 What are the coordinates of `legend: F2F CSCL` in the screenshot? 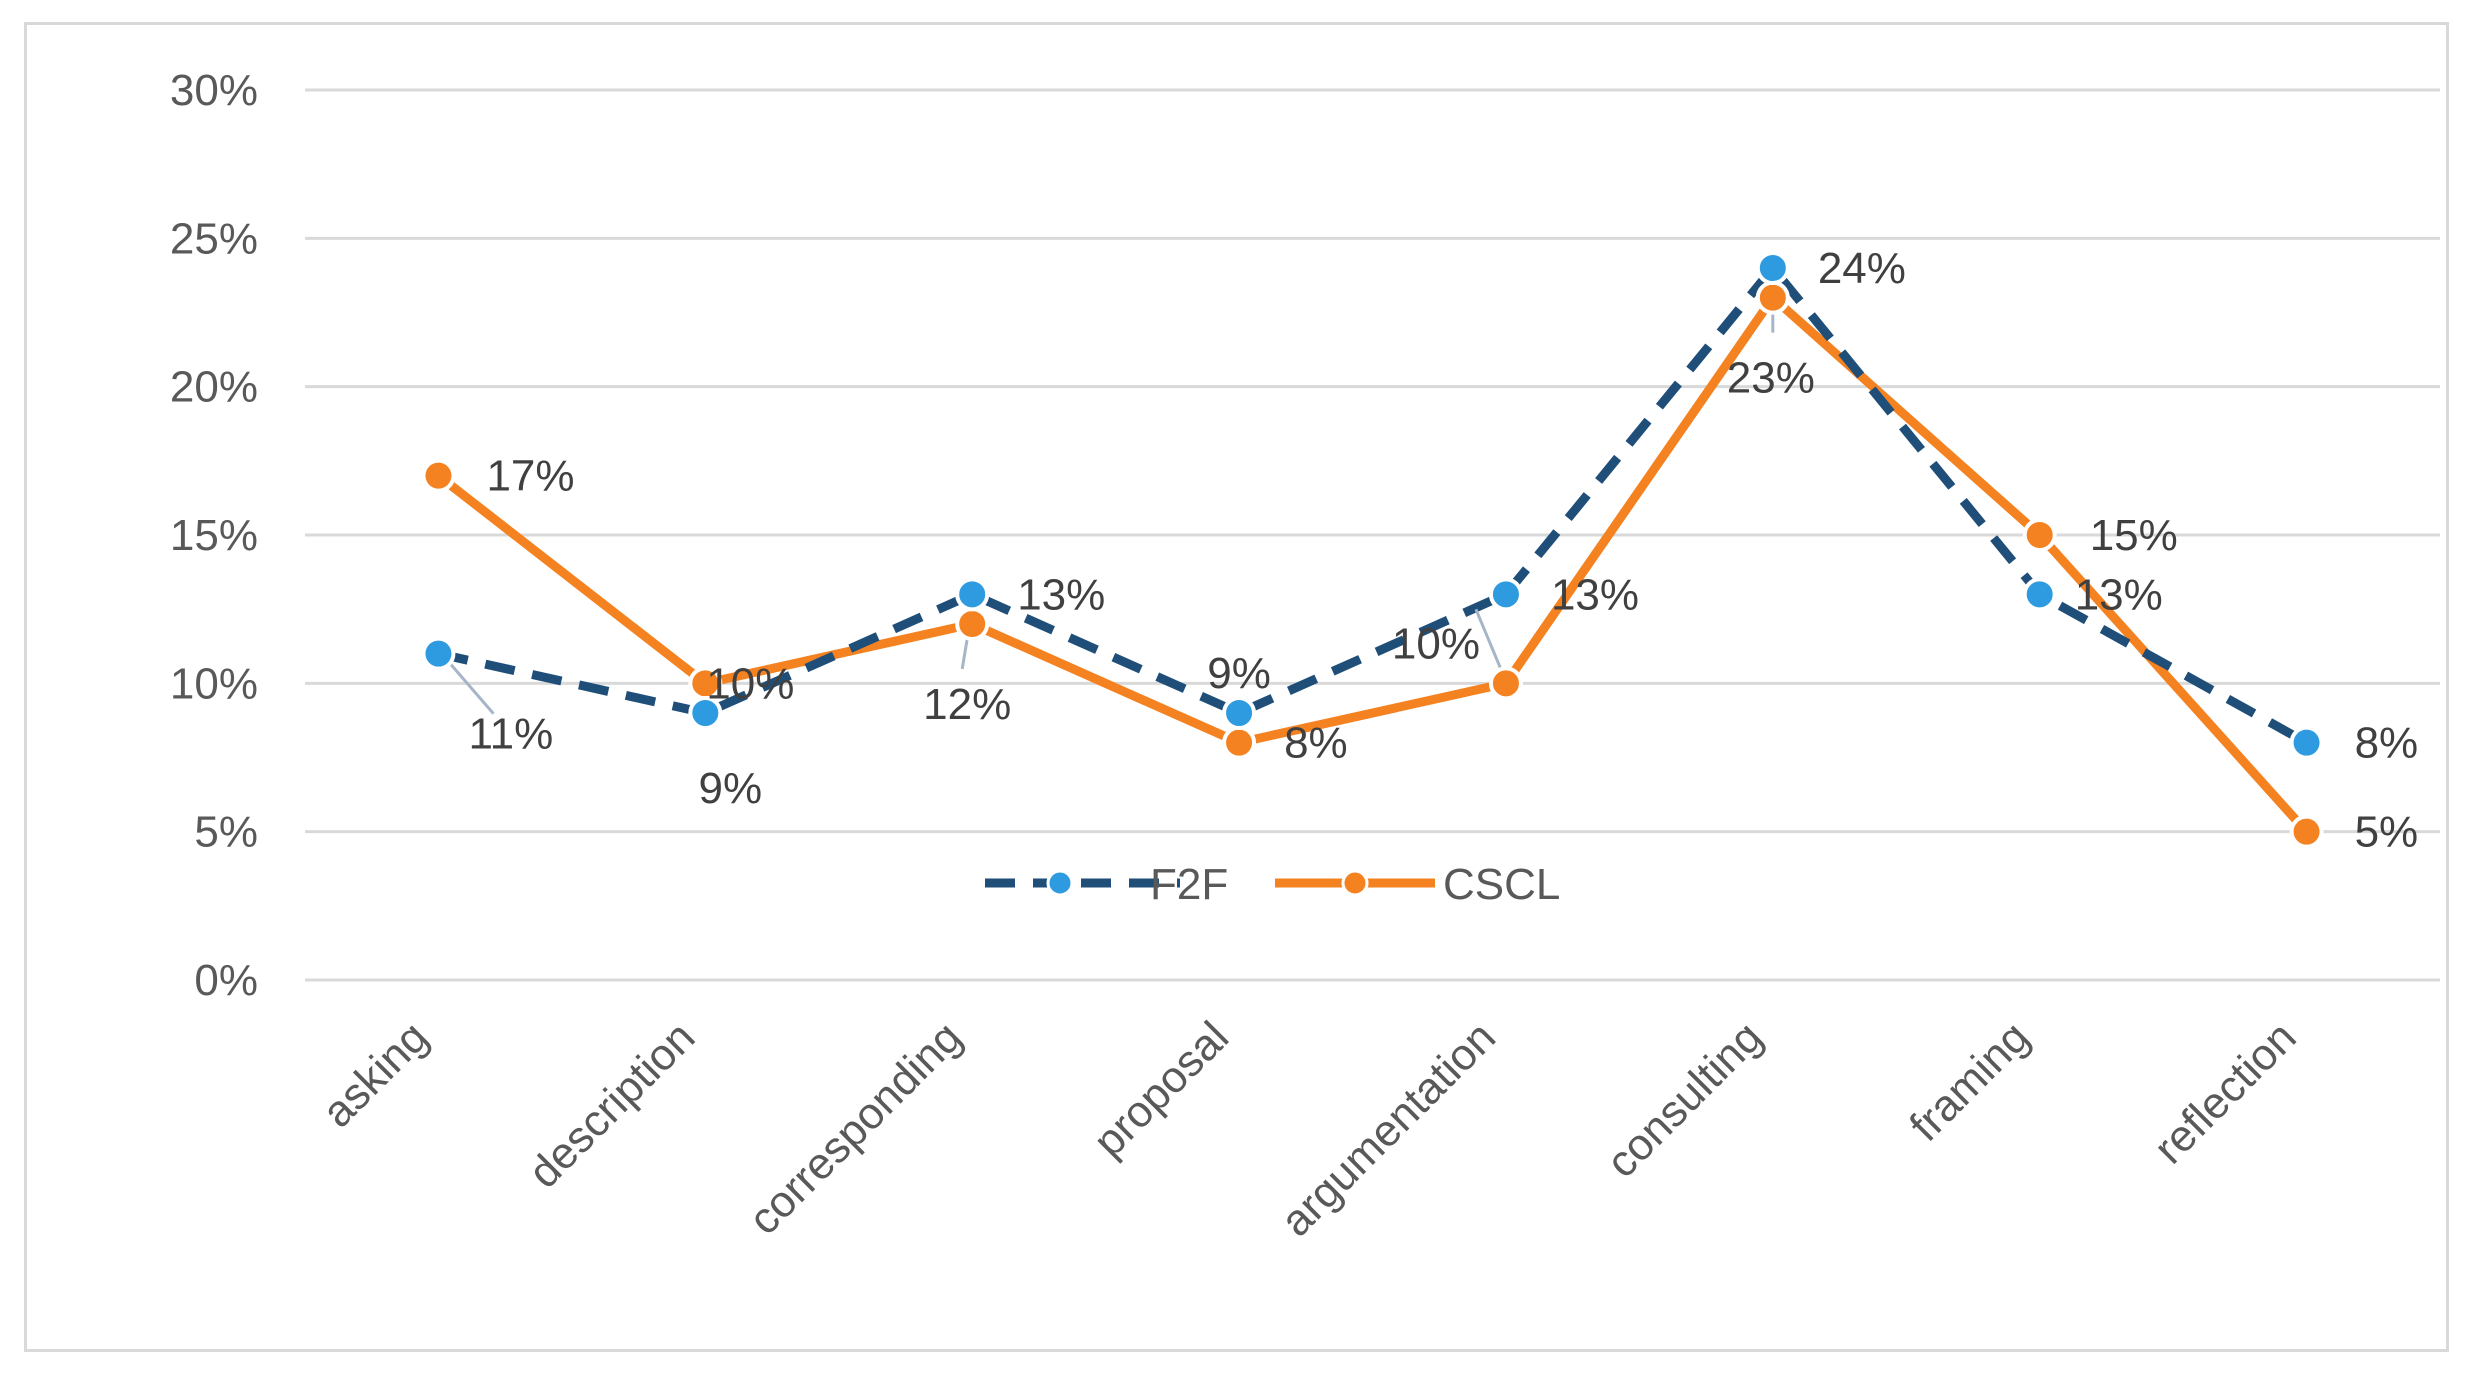 It's located at (1272, 884).